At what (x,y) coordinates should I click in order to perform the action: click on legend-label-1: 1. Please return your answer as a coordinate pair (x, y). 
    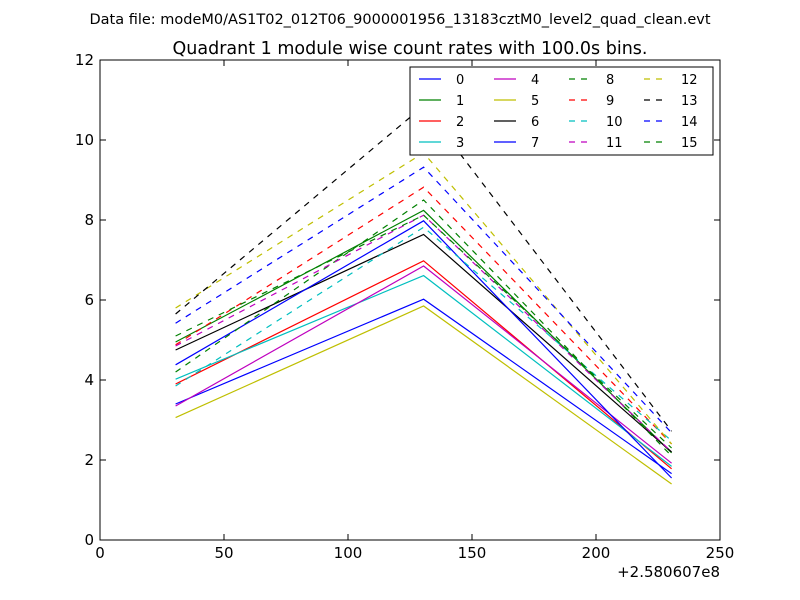
    Looking at the image, I should click on (460, 101).